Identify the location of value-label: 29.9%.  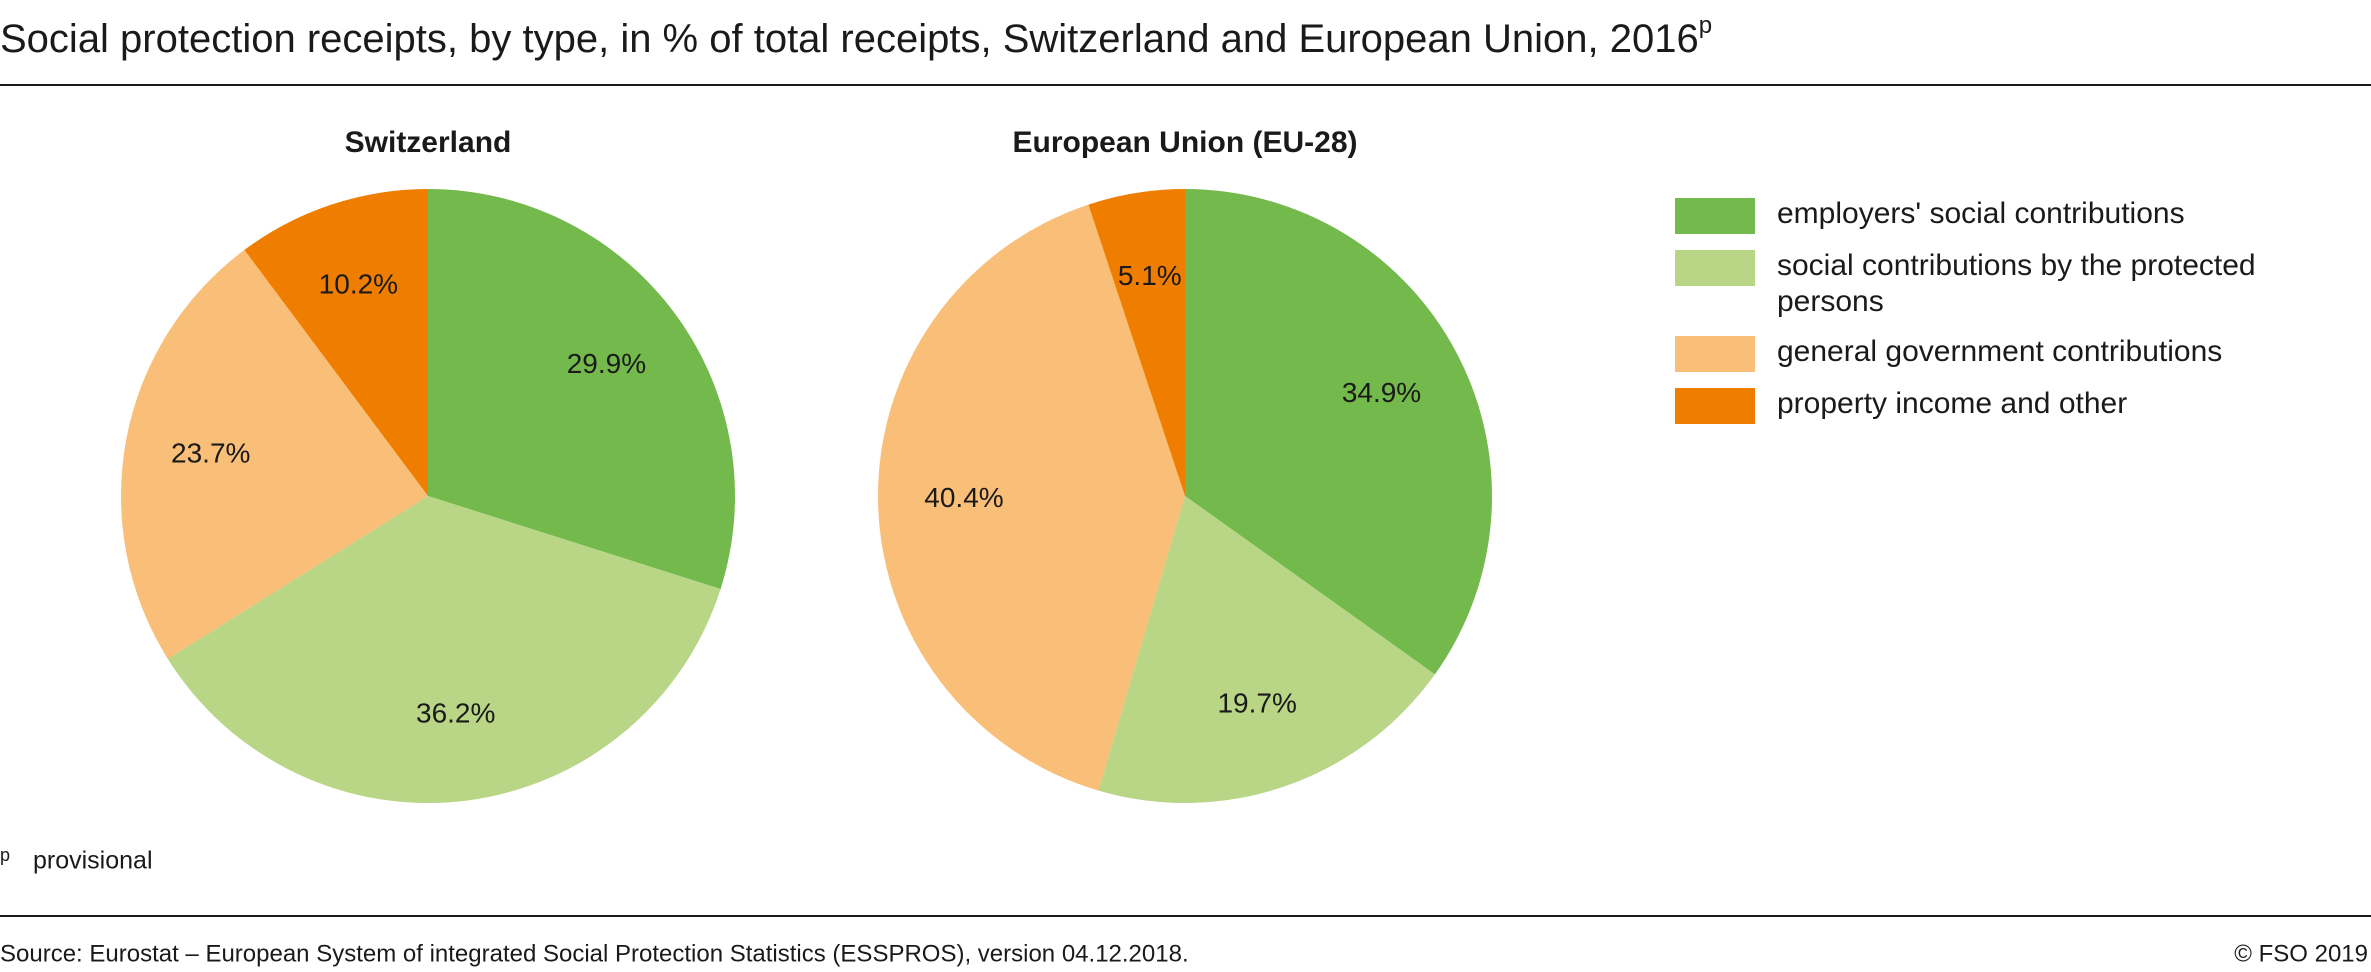
(606, 363).